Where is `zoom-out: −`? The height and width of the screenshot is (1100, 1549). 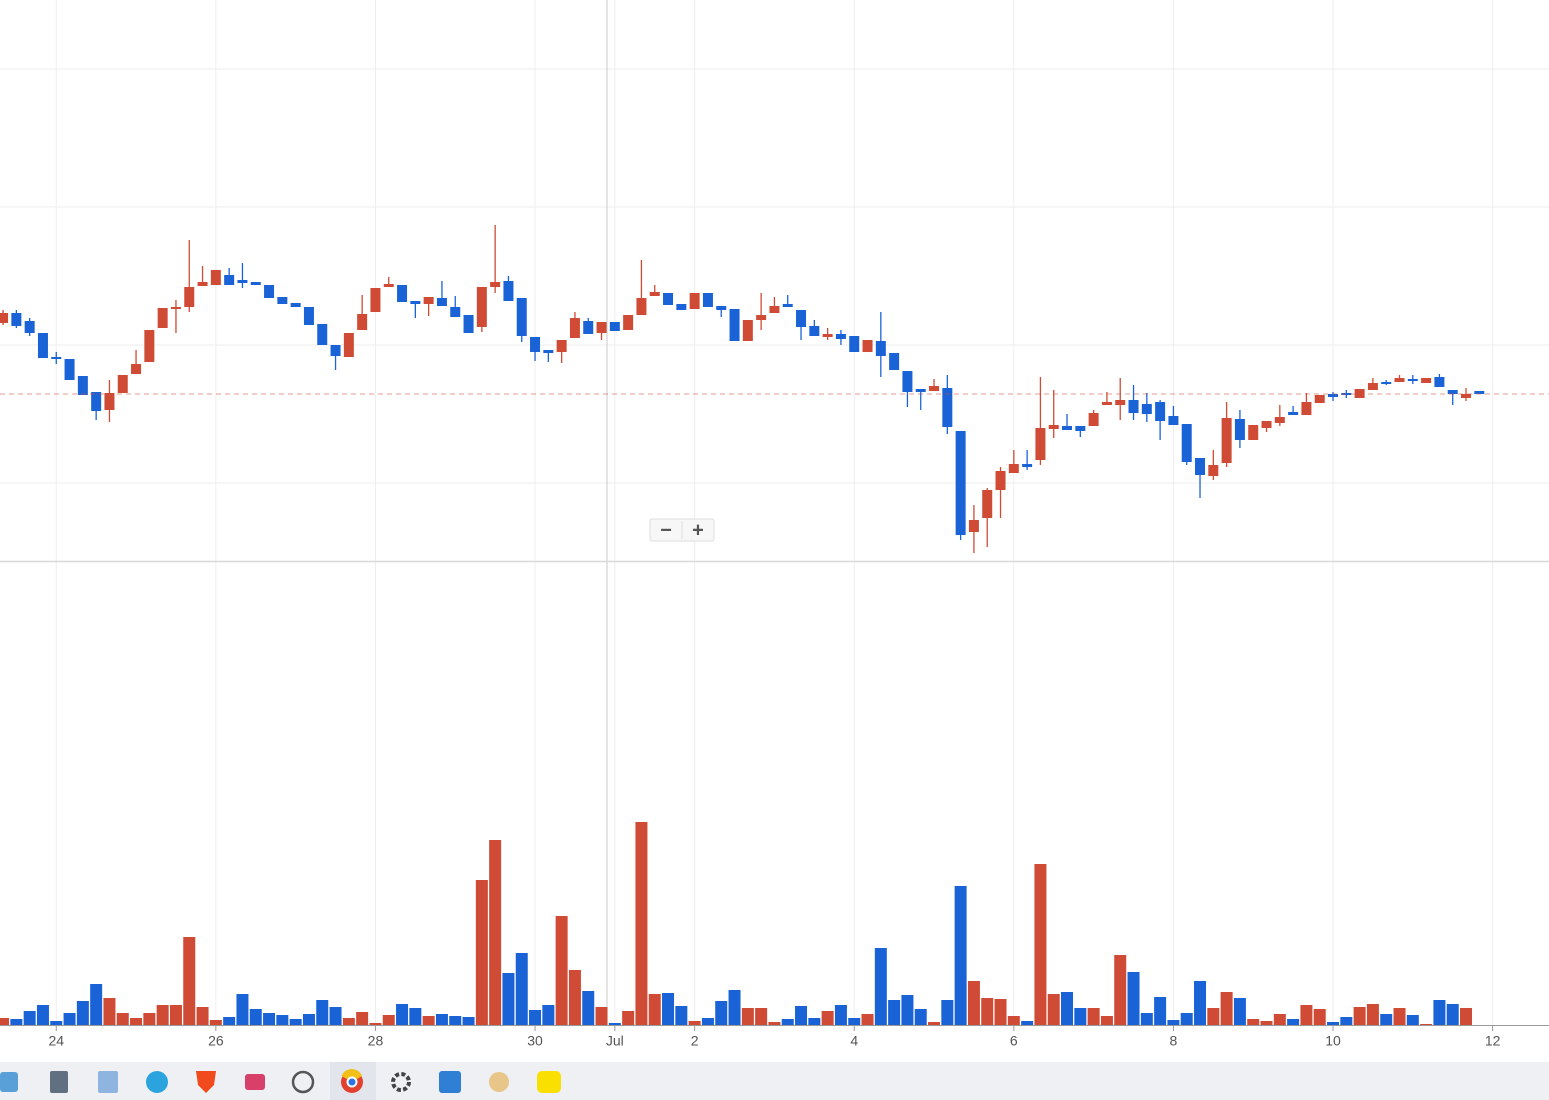 zoom-out: − is located at coordinates (666, 530).